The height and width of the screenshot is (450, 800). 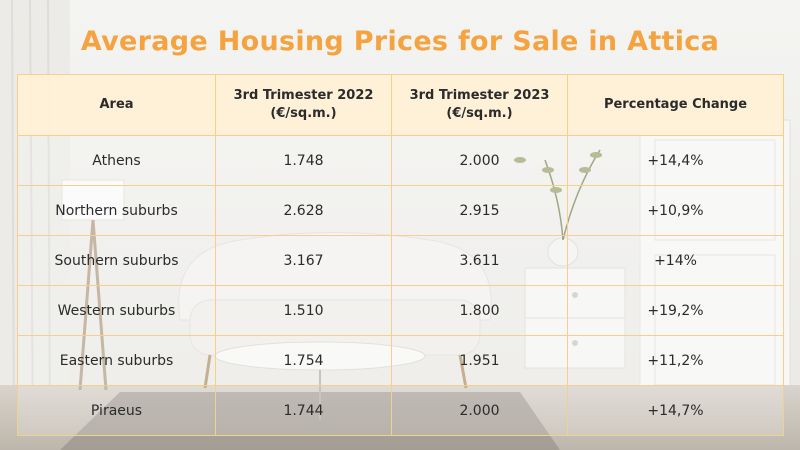 I want to click on cell-change: +19,2%, so click(x=675, y=310).